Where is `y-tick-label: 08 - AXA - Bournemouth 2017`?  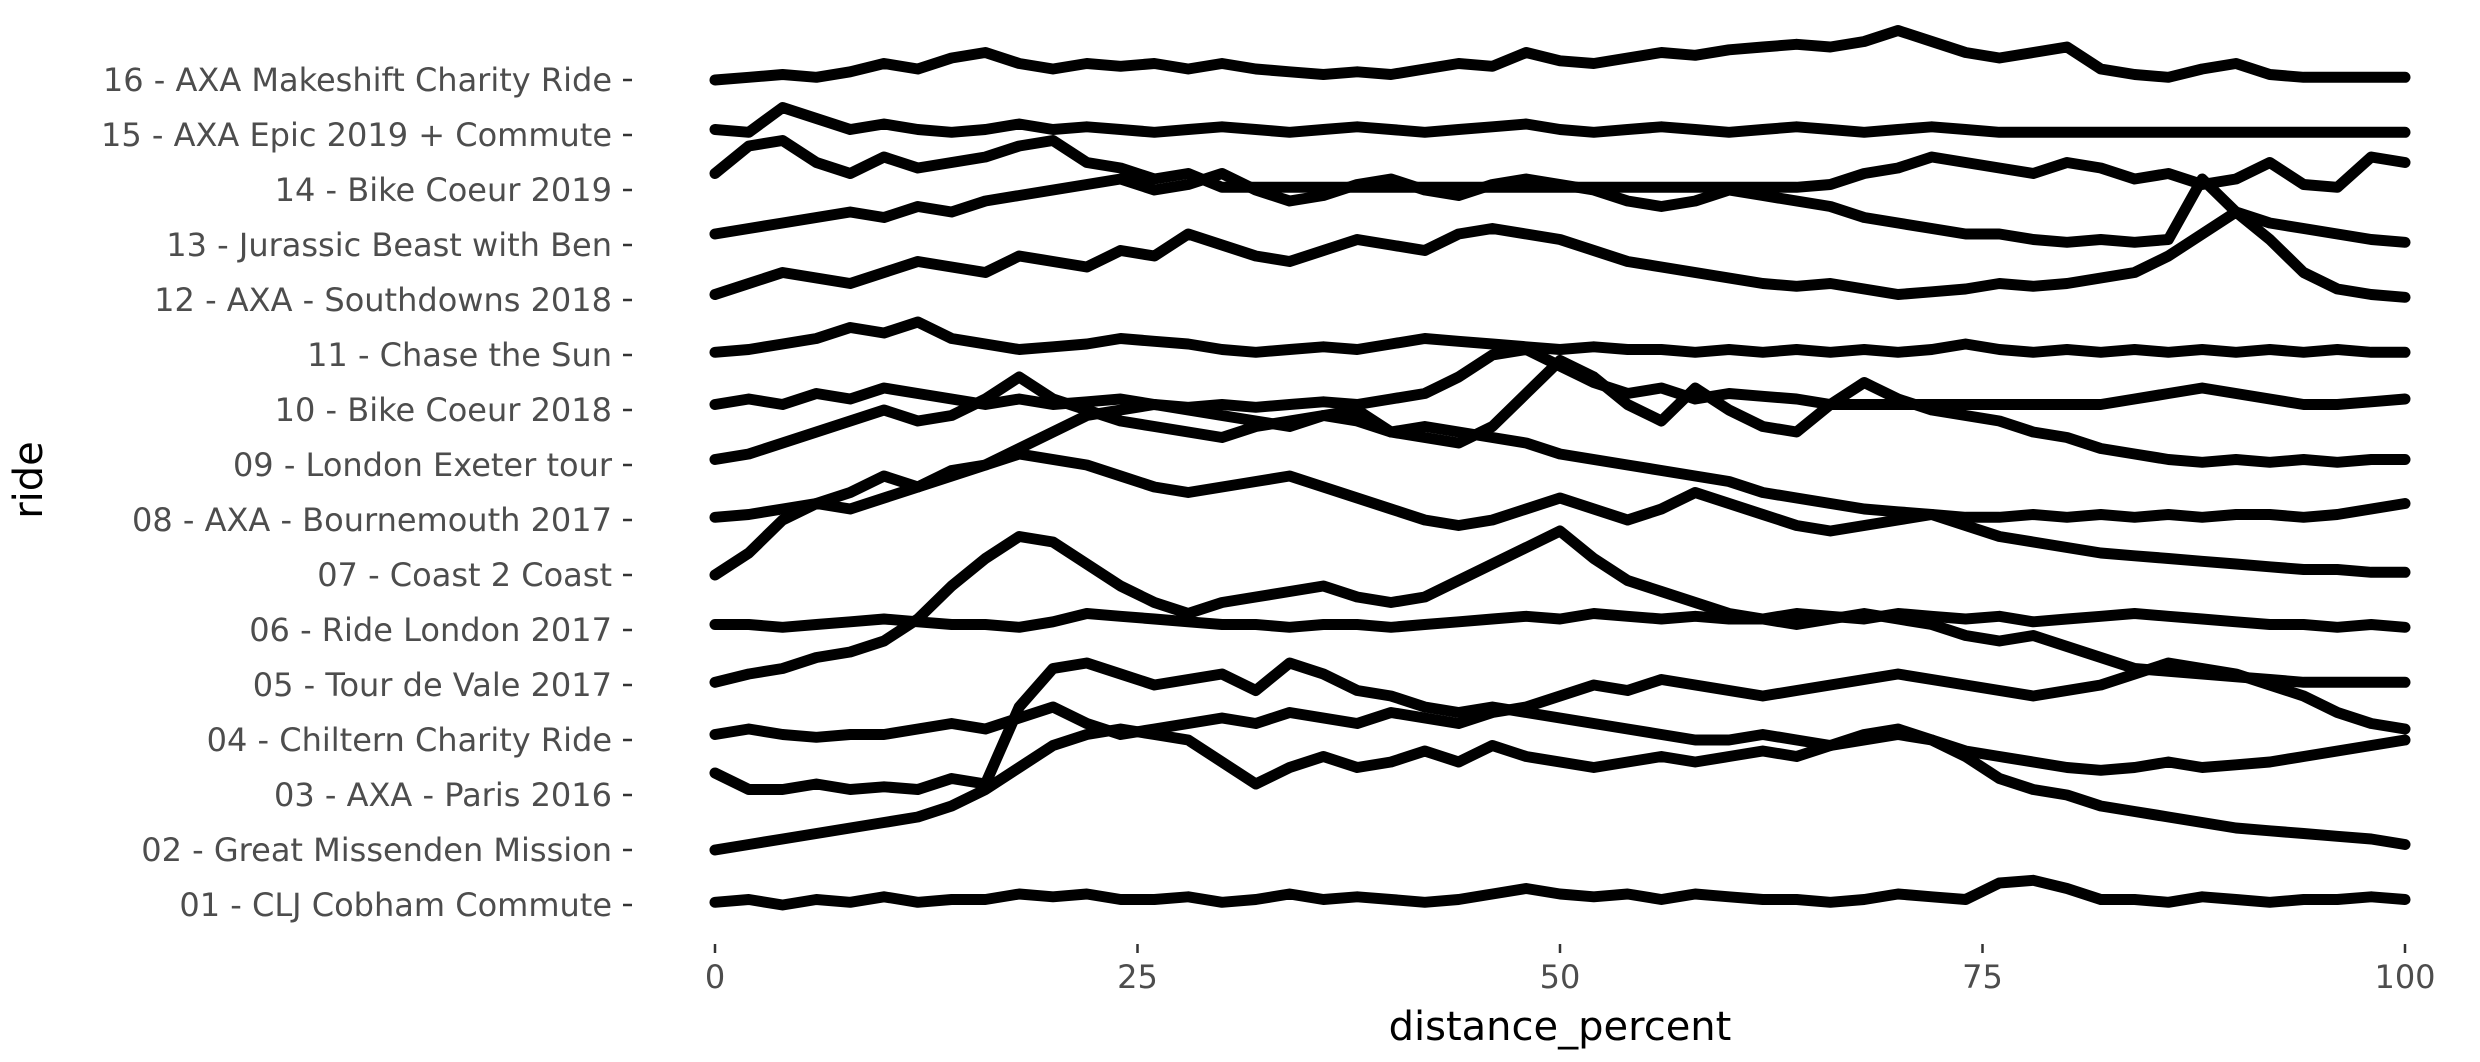
y-tick-label: 08 - AXA - Bournemouth 2017 is located at coordinates (372, 520).